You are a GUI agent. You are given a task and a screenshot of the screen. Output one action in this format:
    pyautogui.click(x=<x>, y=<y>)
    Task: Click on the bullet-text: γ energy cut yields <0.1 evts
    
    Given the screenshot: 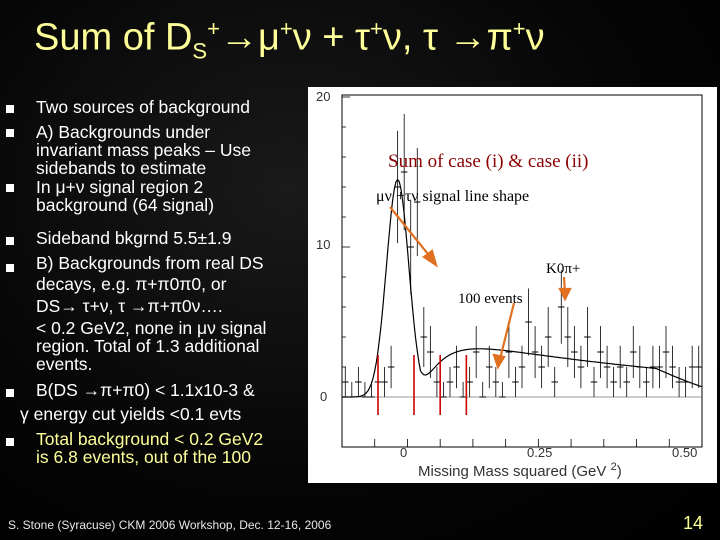 What is the action you would take?
    pyautogui.click(x=131, y=414)
    